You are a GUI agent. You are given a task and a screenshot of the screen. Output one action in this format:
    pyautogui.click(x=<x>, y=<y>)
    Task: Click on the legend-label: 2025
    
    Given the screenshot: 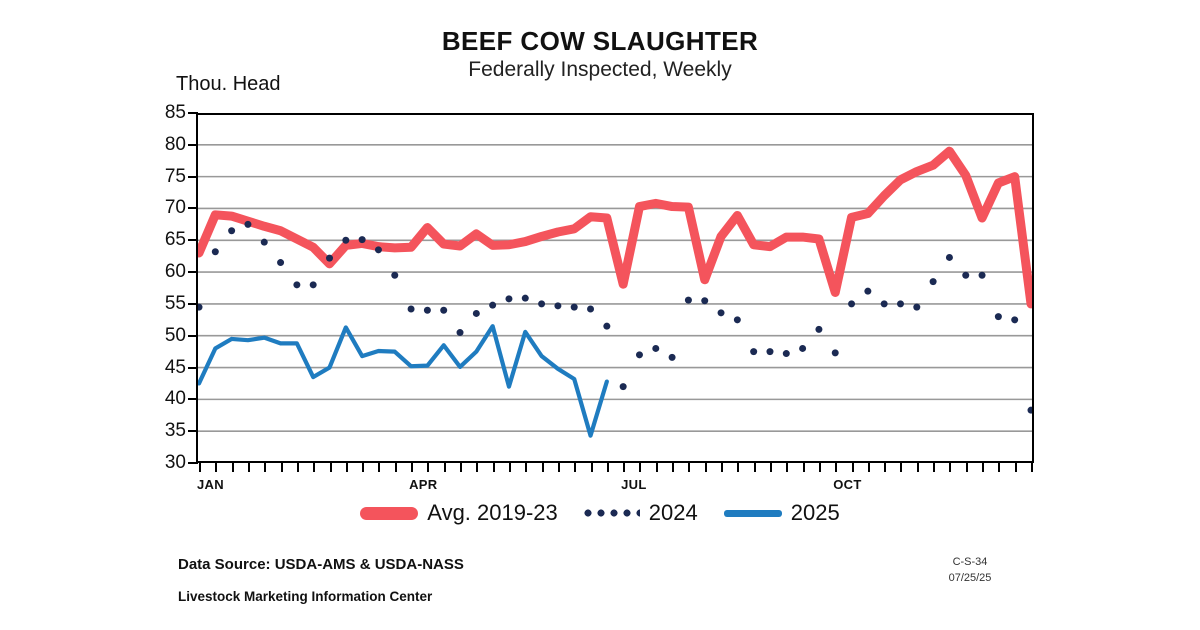 What is the action you would take?
    pyautogui.click(x=815, y=512)
    